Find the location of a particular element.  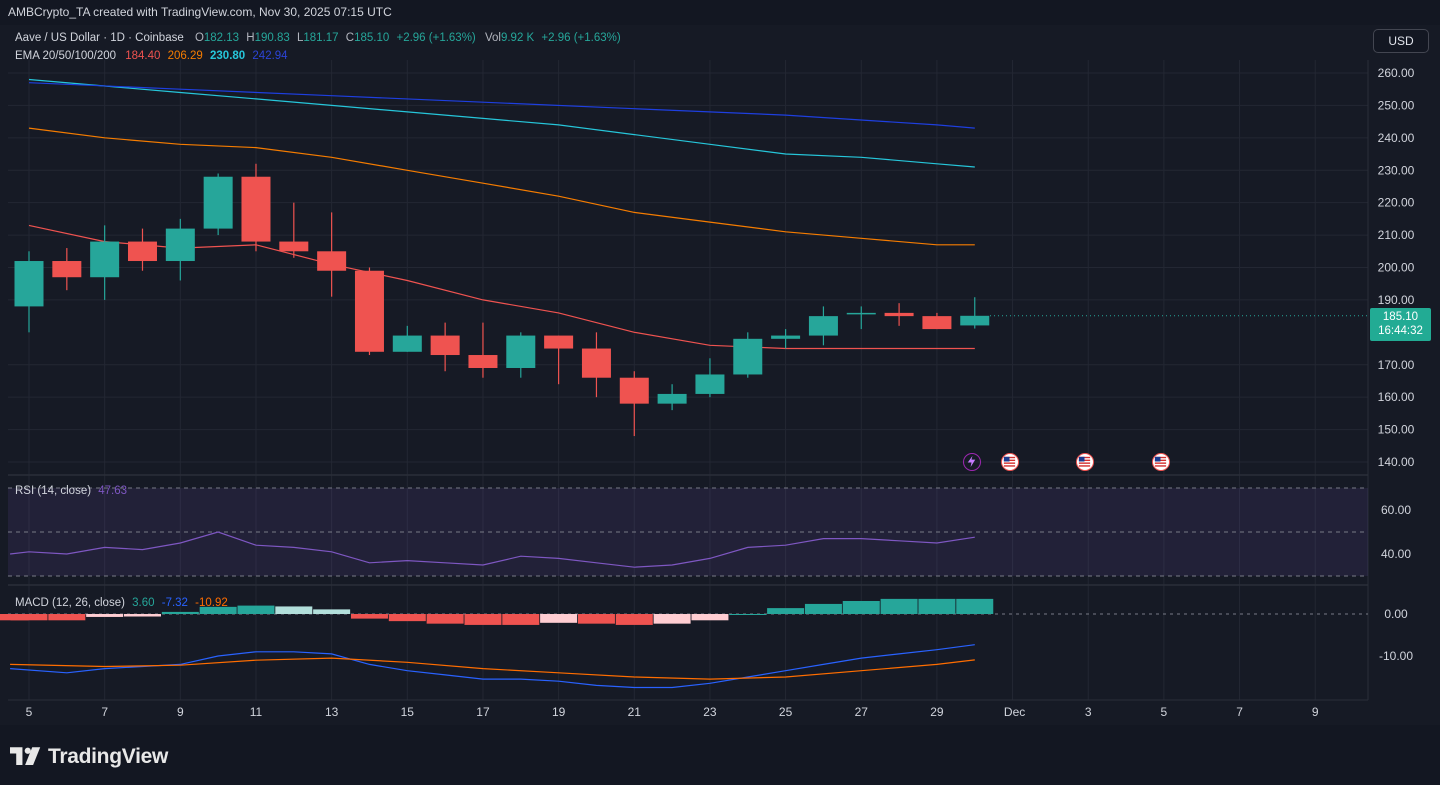

ema100-value: 230.80 is located at coordinates (228, 56).